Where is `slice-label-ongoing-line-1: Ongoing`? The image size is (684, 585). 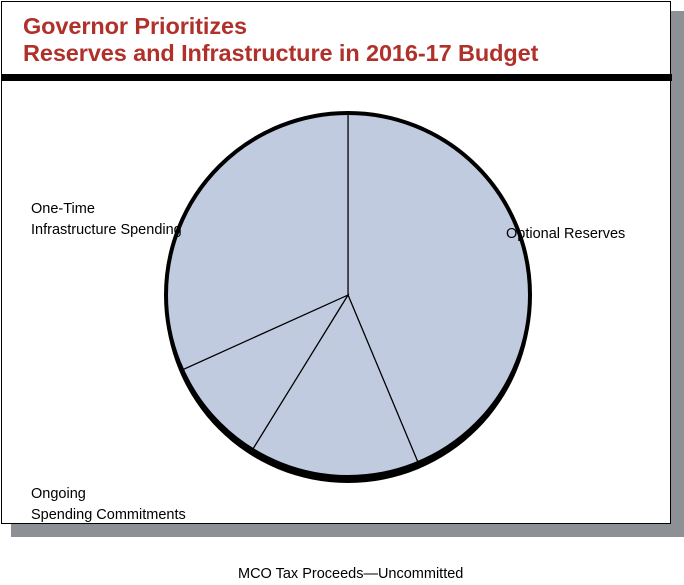
slice-label-ongoing-line-1: Ongoing is located at coordinates (58, 494).